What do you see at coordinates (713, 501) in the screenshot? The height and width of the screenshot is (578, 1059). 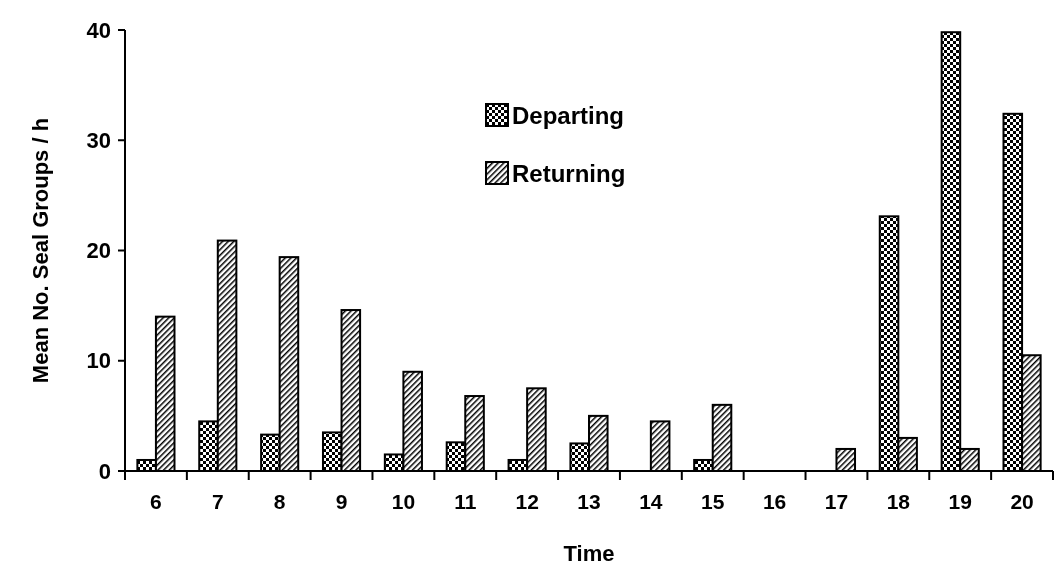 I see `x-tick-label: 15` at bounding box center [713, 501].